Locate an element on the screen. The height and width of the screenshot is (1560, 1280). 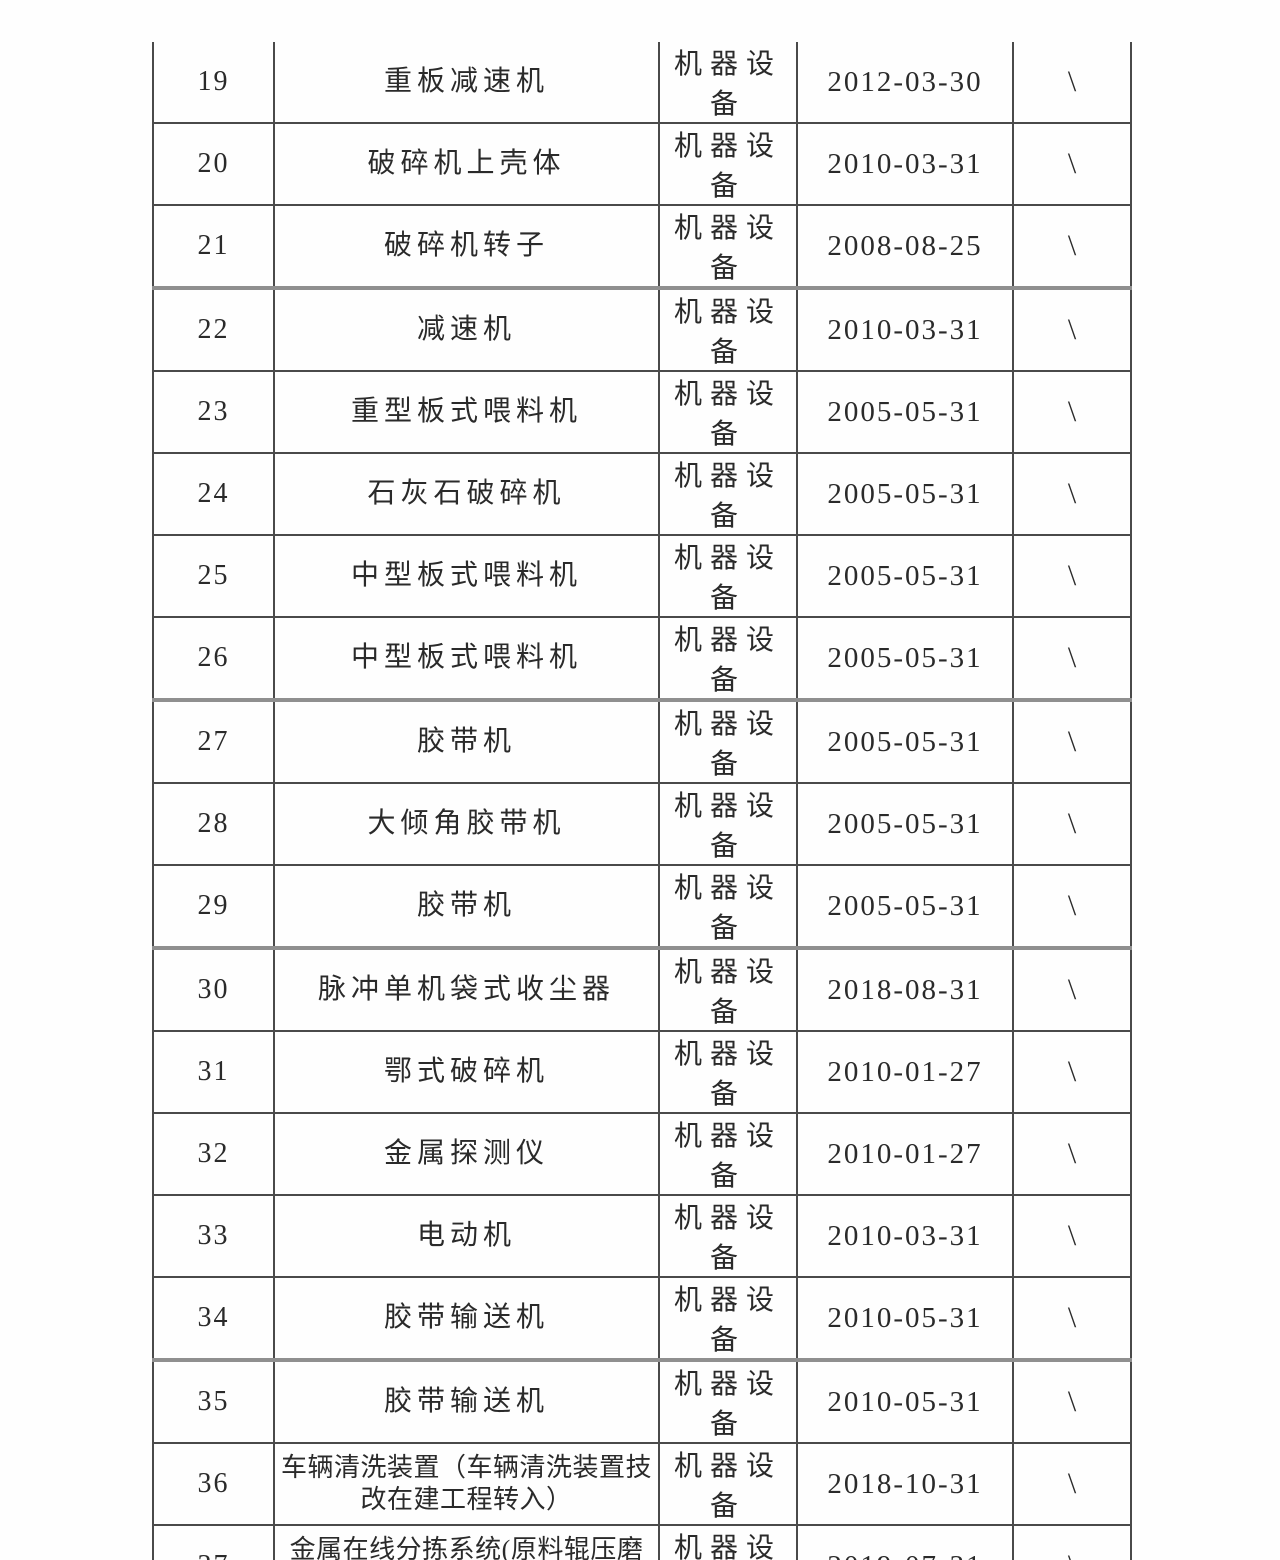
date-cell: 2012-03-30 is located at coordinates (905, 83).